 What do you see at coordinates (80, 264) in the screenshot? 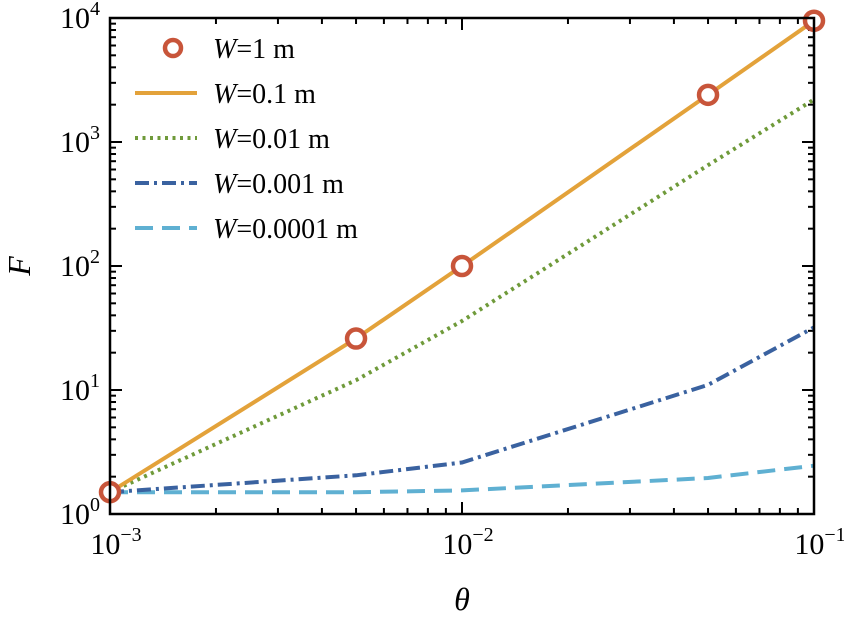
I see `y-tick-label: 10²` at bounding box center [80, 264].